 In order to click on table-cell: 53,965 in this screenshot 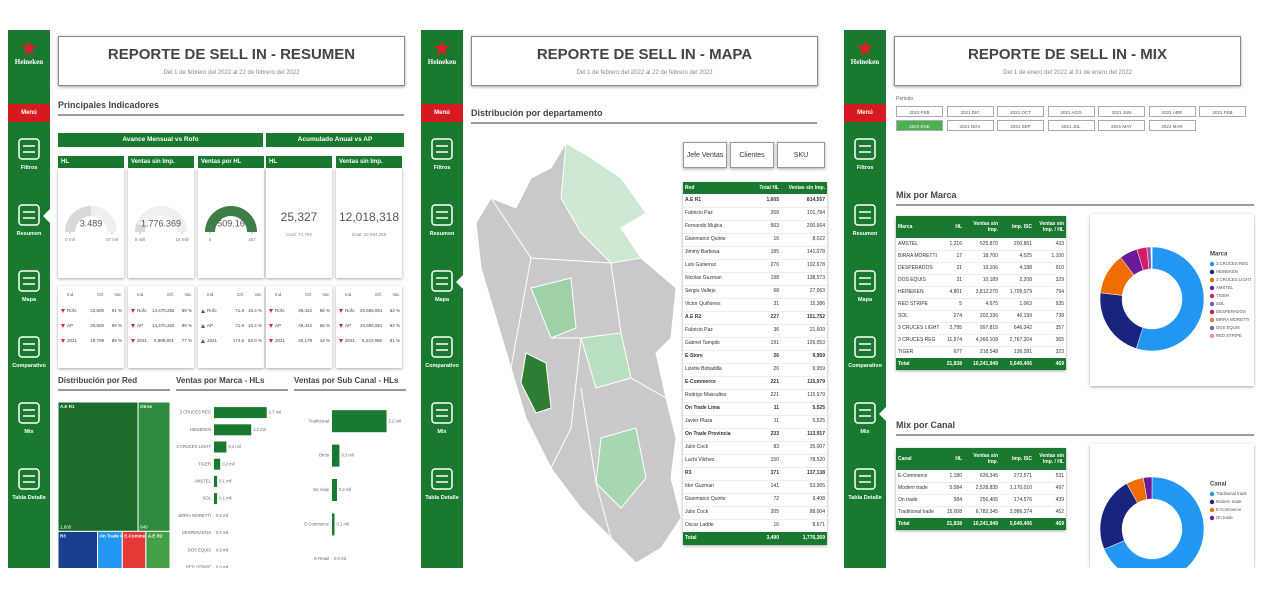, I will do `click(817, 486)`.